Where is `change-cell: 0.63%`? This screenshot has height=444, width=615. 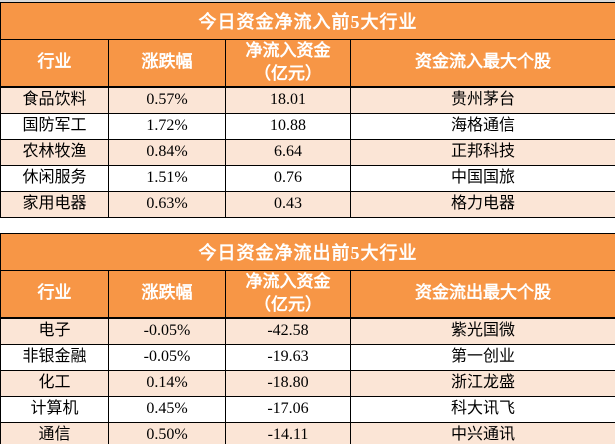
change-cell: 0.63% is located at coordinates (167, 204).